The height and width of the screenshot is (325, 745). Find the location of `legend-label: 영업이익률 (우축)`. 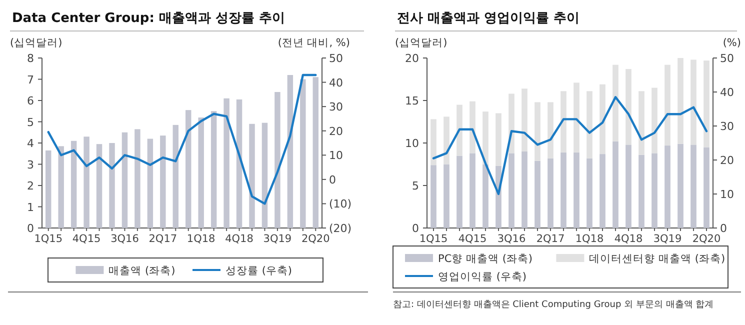

legend-label: 영업이익률 (우축) is located at coordinates (482, 277).